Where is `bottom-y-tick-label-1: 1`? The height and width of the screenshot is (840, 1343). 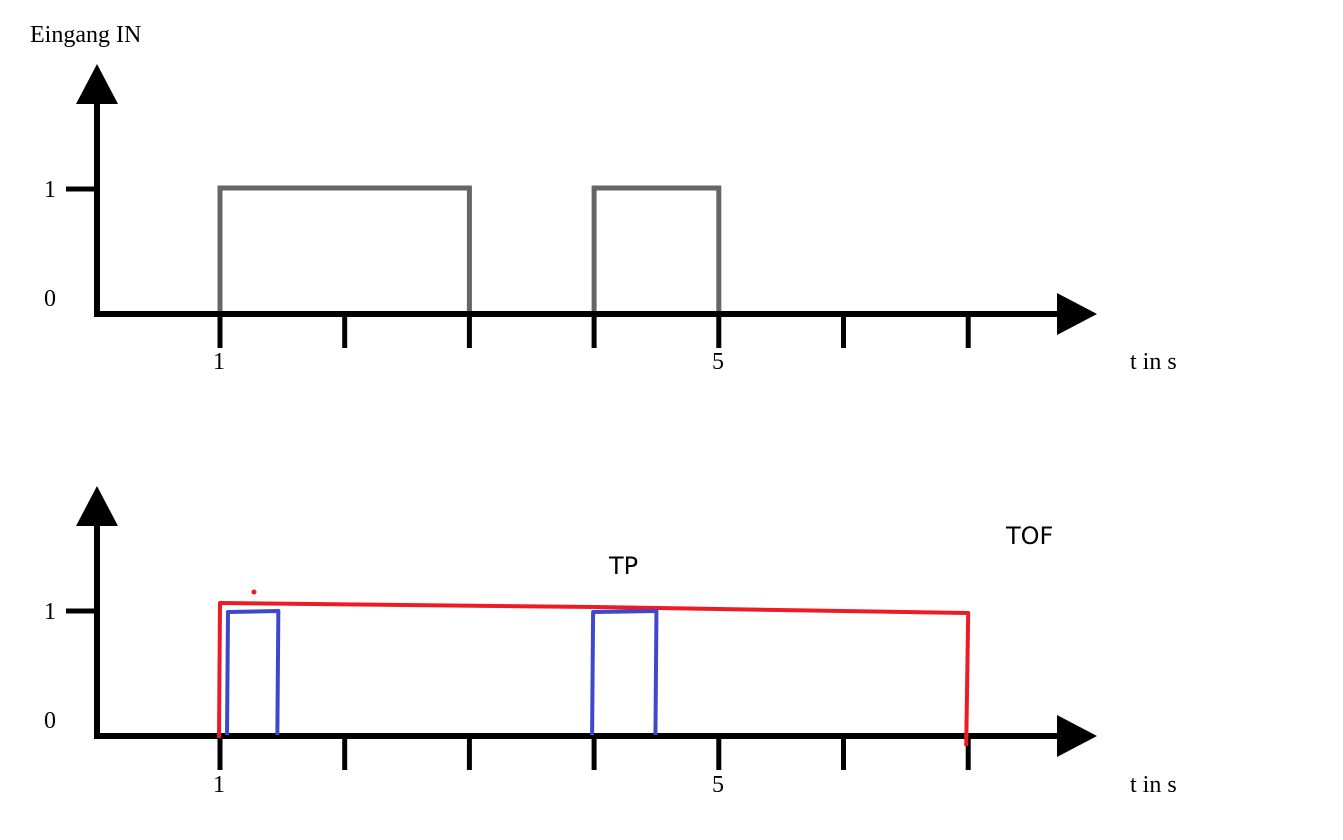 bottom-y-tick-label-1: 1 is located at coordinates (50, 612).